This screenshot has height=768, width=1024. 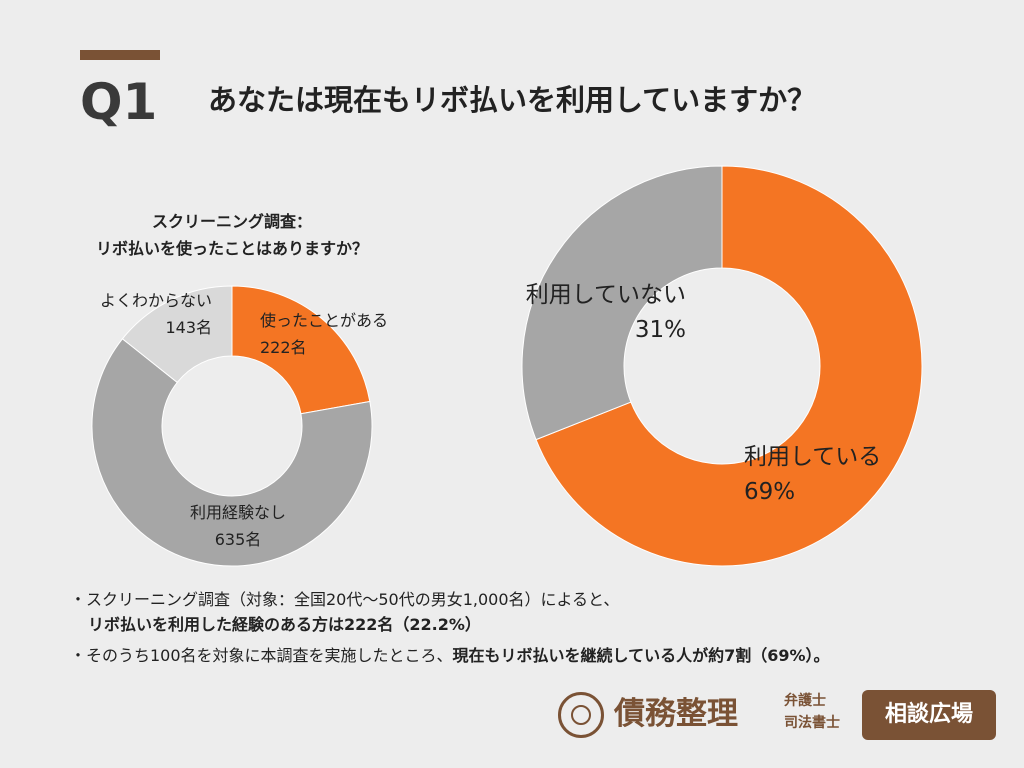 I want to click on small-chart-title: スクリーニング調査： リボ払いを使ったことはありますか？, so click(x=232, y=235).